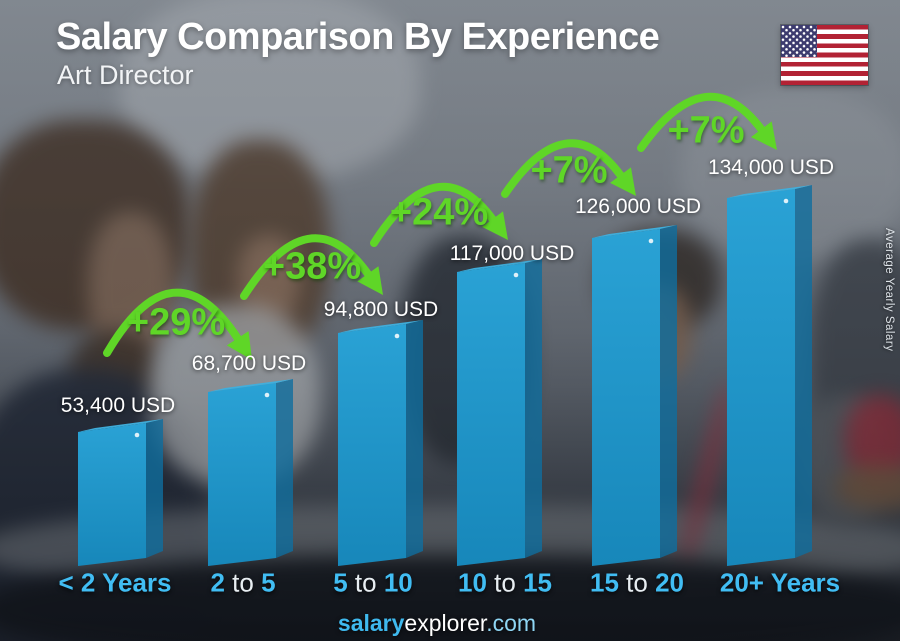  I want to click on salary-value-label-2: 68,700 USD, so click(249, 363).